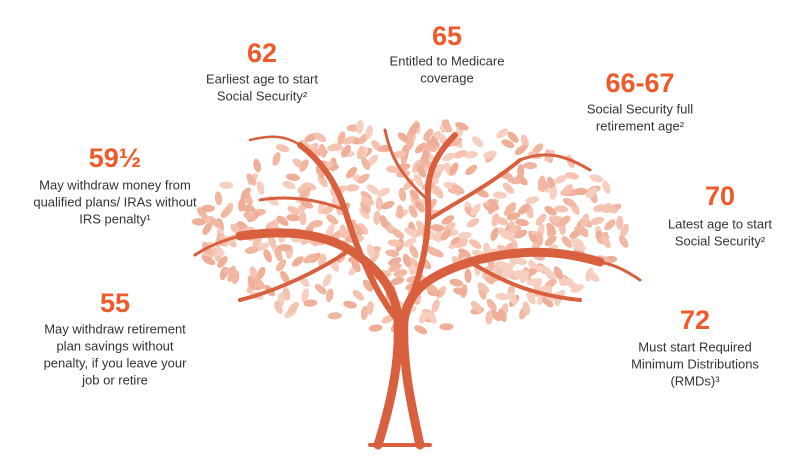 The width and height of the screenshot is (790, 457). What do you see at coordinates (639, 83) in the screenshot?
I see `age: 66-67` at bounding box center [639, 83].